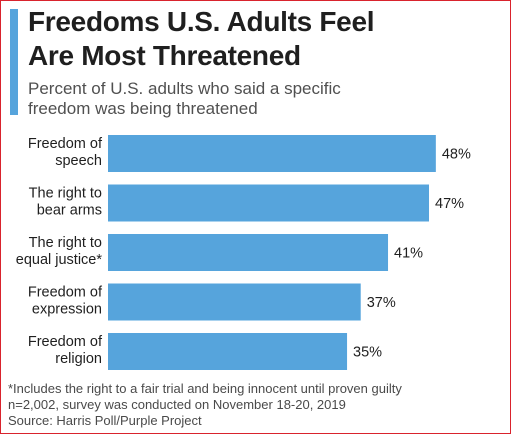 This screenshot has height=434, width=511. I want to click on value-label-2: 47%, so click(449, 204).